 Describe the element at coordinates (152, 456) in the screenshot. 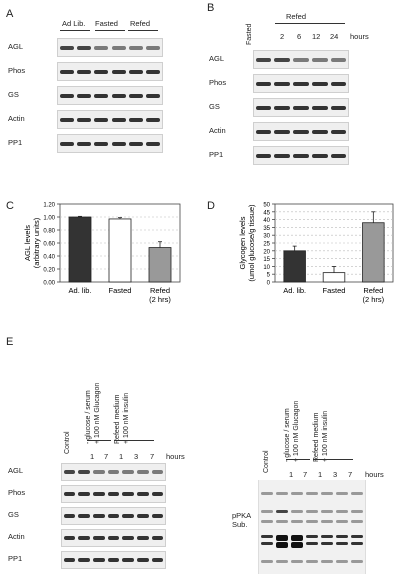

I see `panel-e-left-time: 7` at that location.